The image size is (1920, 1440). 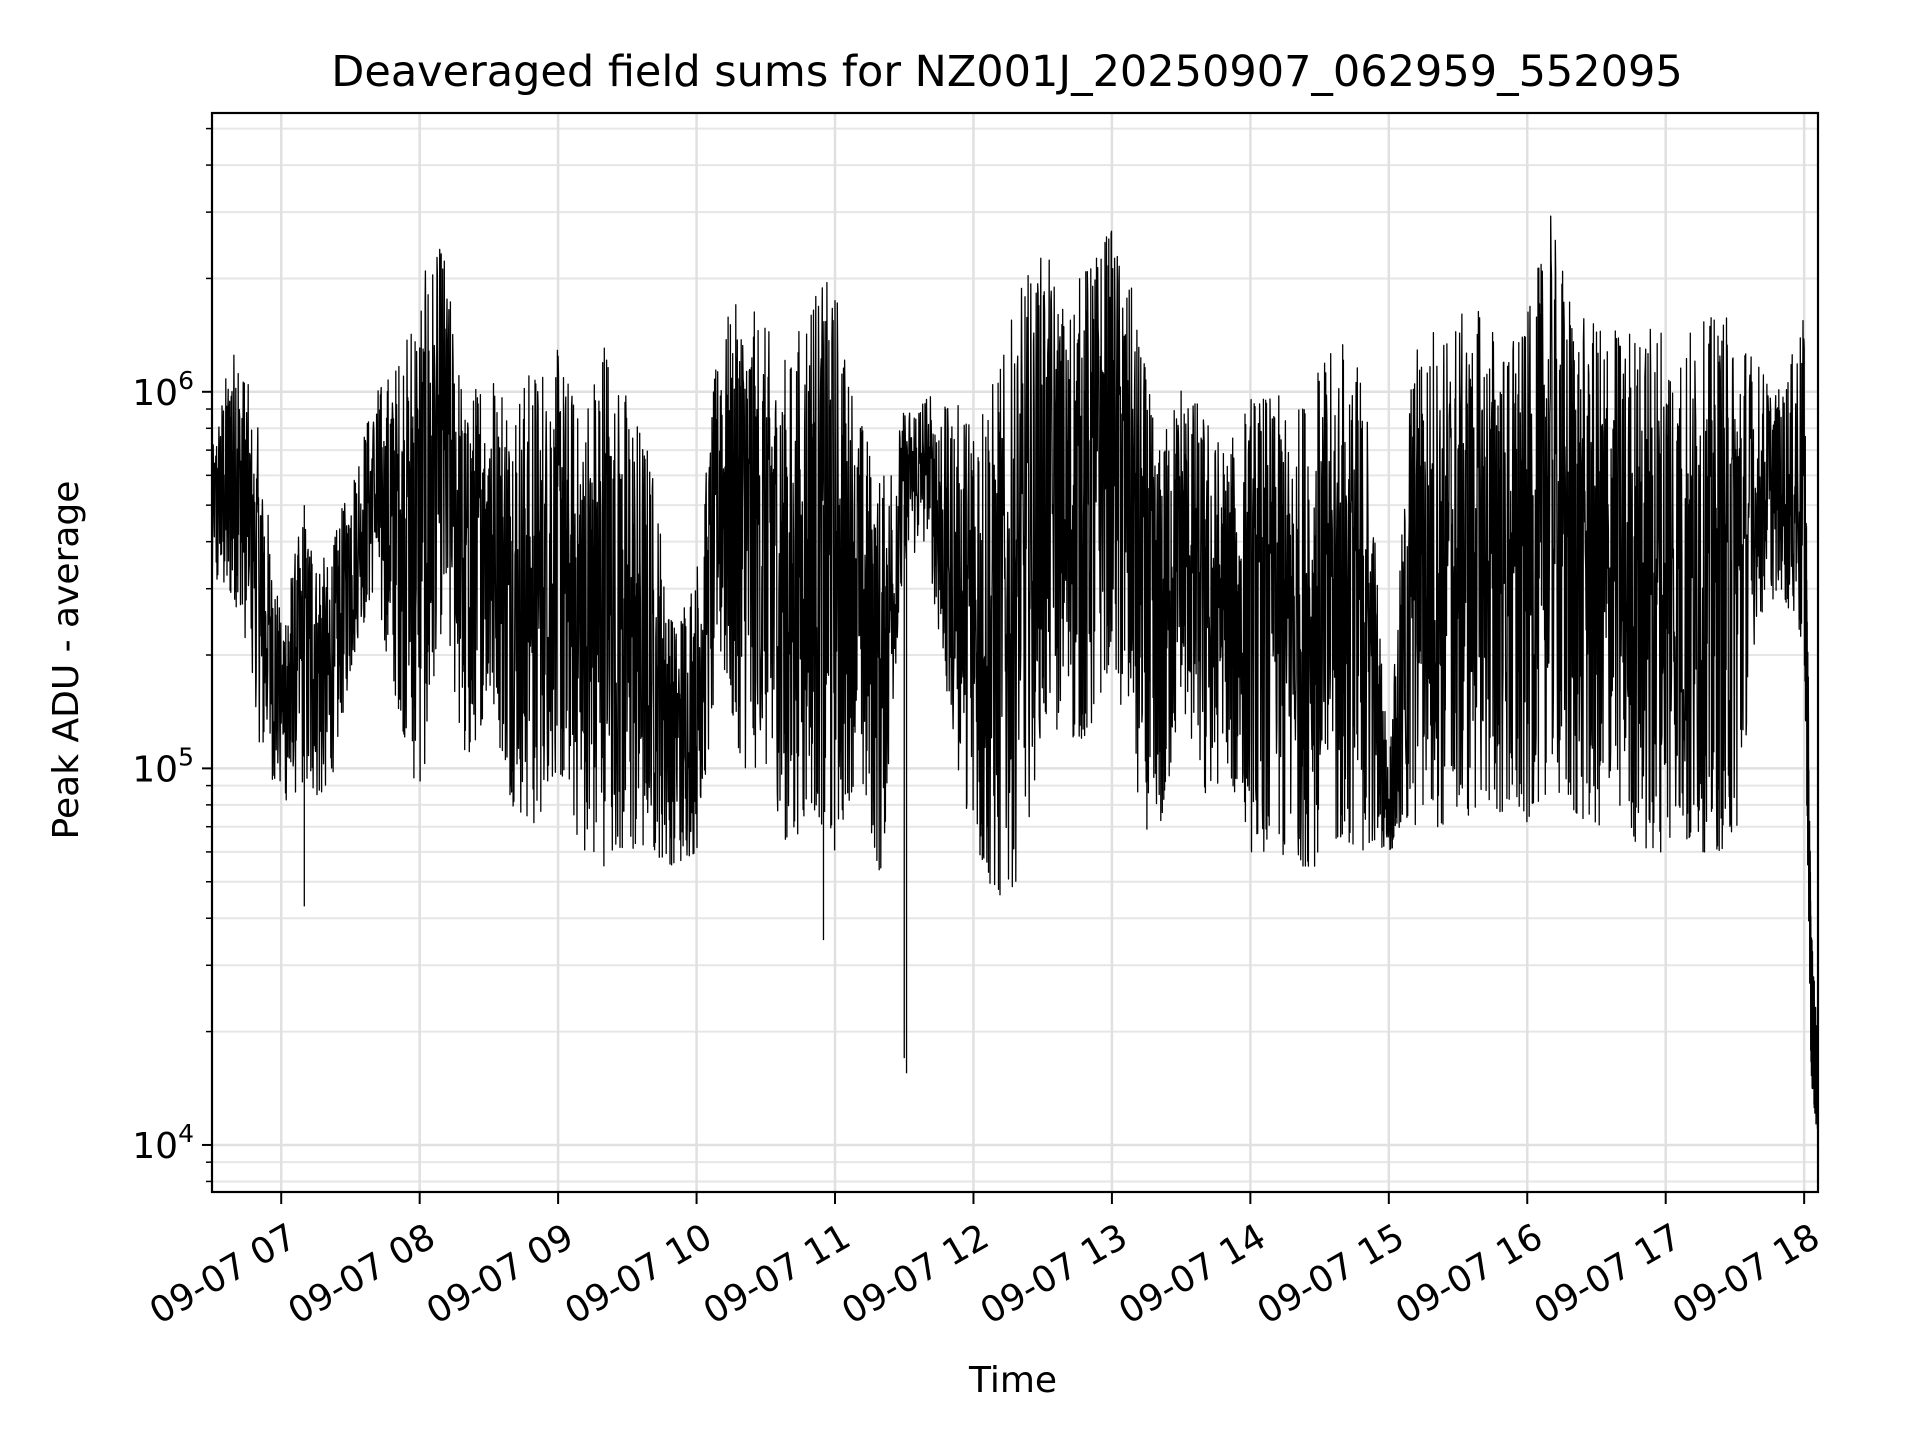 What do you see at coordinates (163, 390) in the screenshot?
I see `y-tick-label: 10⁶` at bounding box center [163, 390].